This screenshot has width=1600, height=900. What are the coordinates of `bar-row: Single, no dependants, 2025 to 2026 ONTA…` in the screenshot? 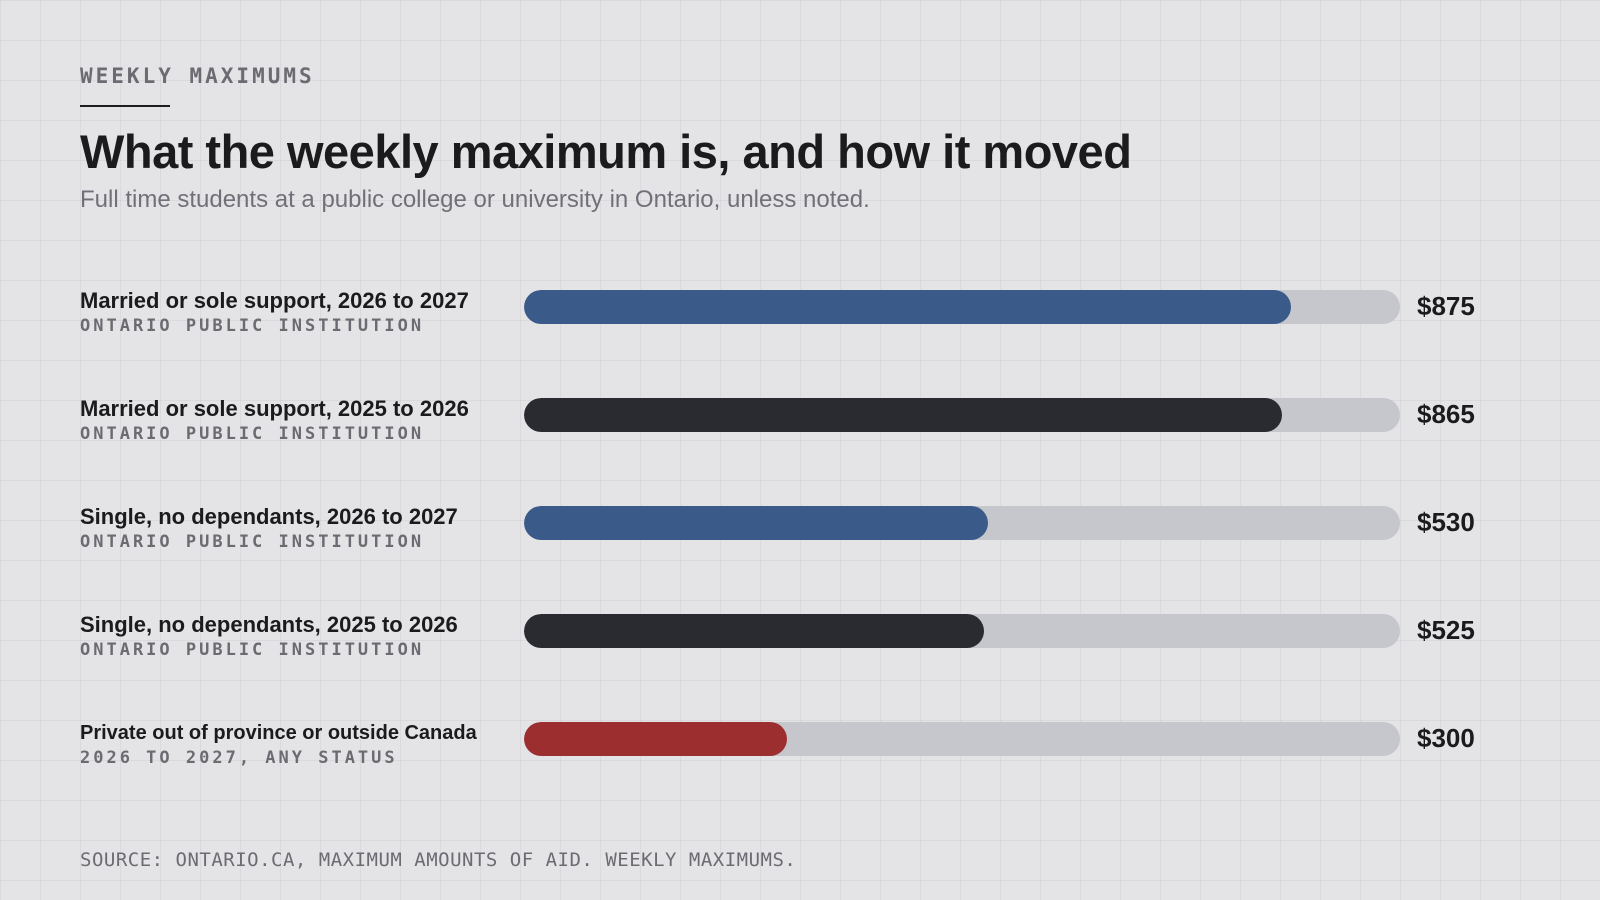 It's located at (800, 652).